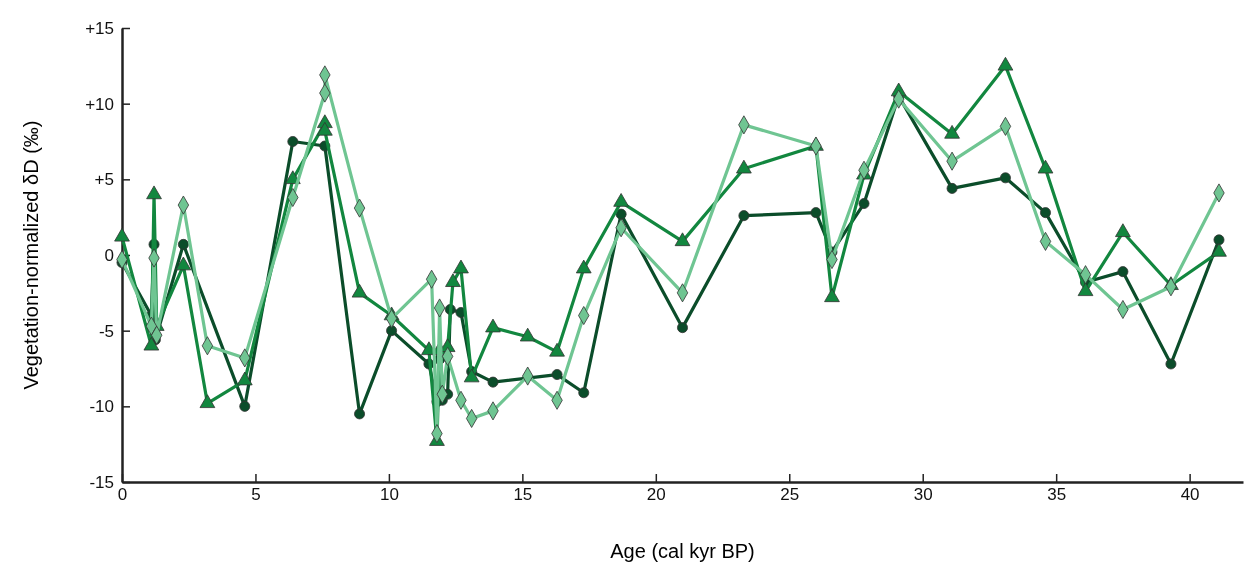  Describe the element at coordinates (101, 407) in the screenshot. I see `y-tick-label: -10` at that location.